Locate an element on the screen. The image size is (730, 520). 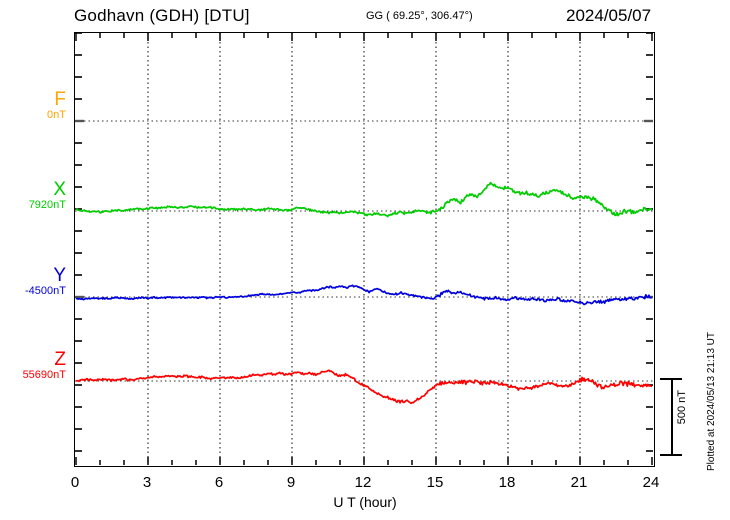
scale-bar is located at coordinates (671, 417).